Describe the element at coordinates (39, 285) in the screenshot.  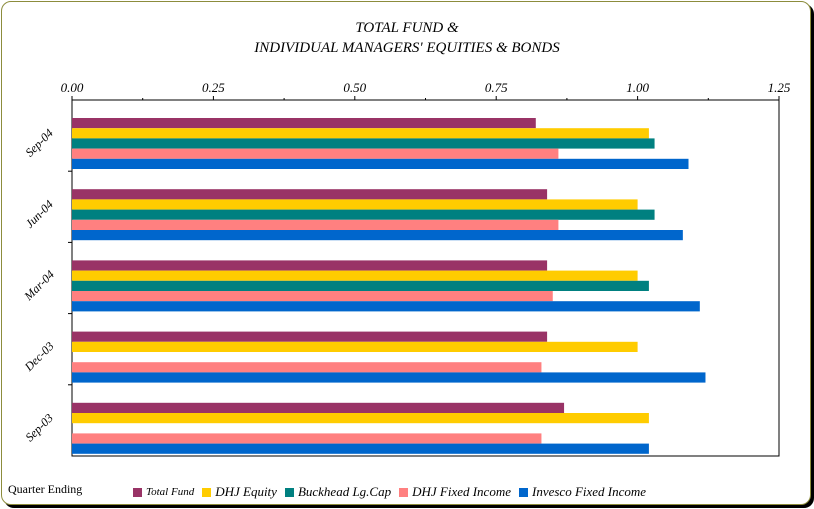
I see `y-tick-label: Mar-04` at that location.